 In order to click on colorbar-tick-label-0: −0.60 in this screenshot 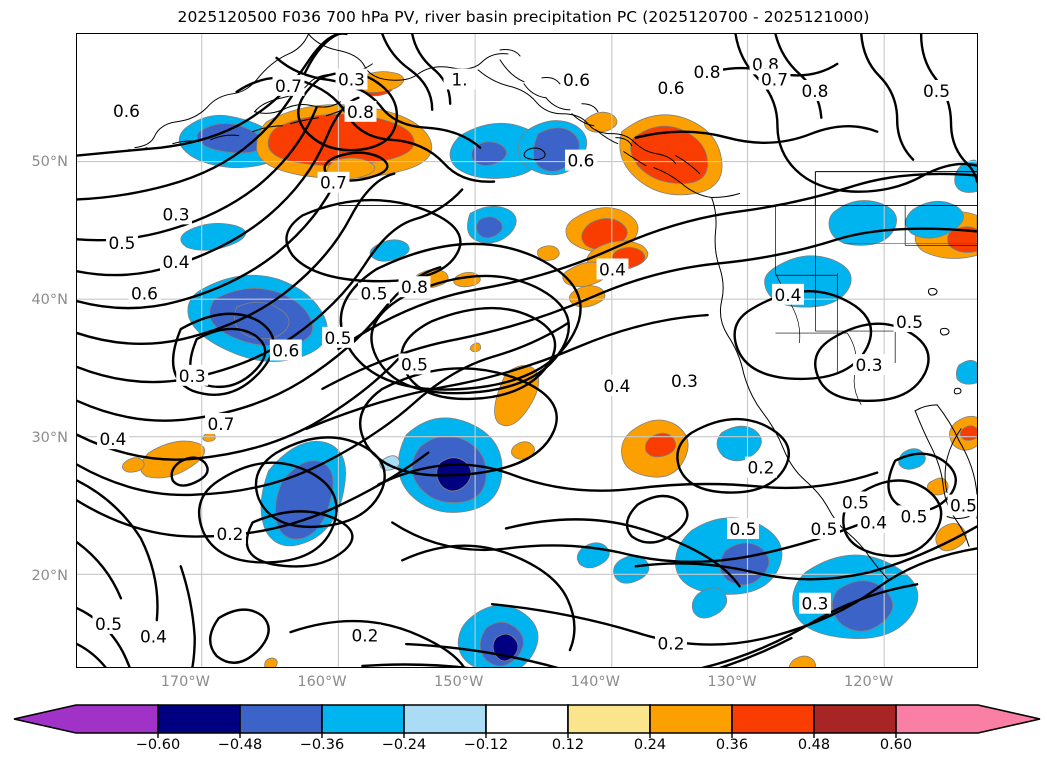, I will do `click(158, 745)`.